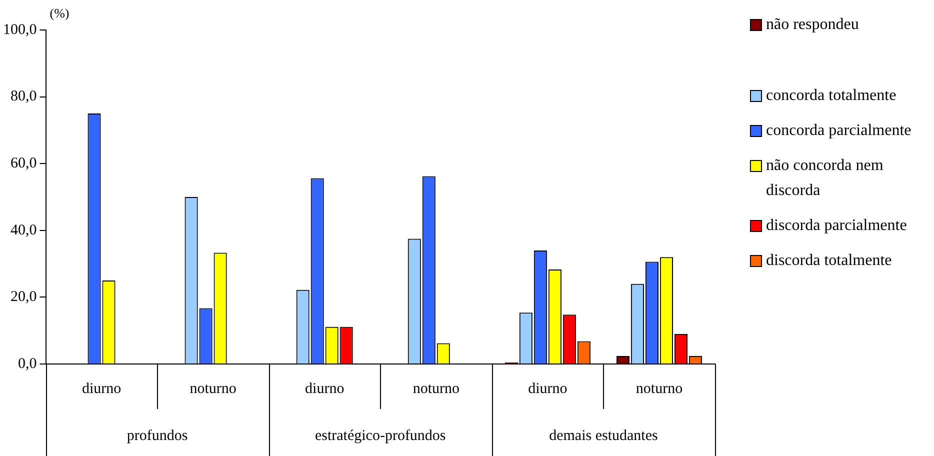 The image size is (934, 456). I want to click on legend-label: discorda totalmente, so click(829, 261).